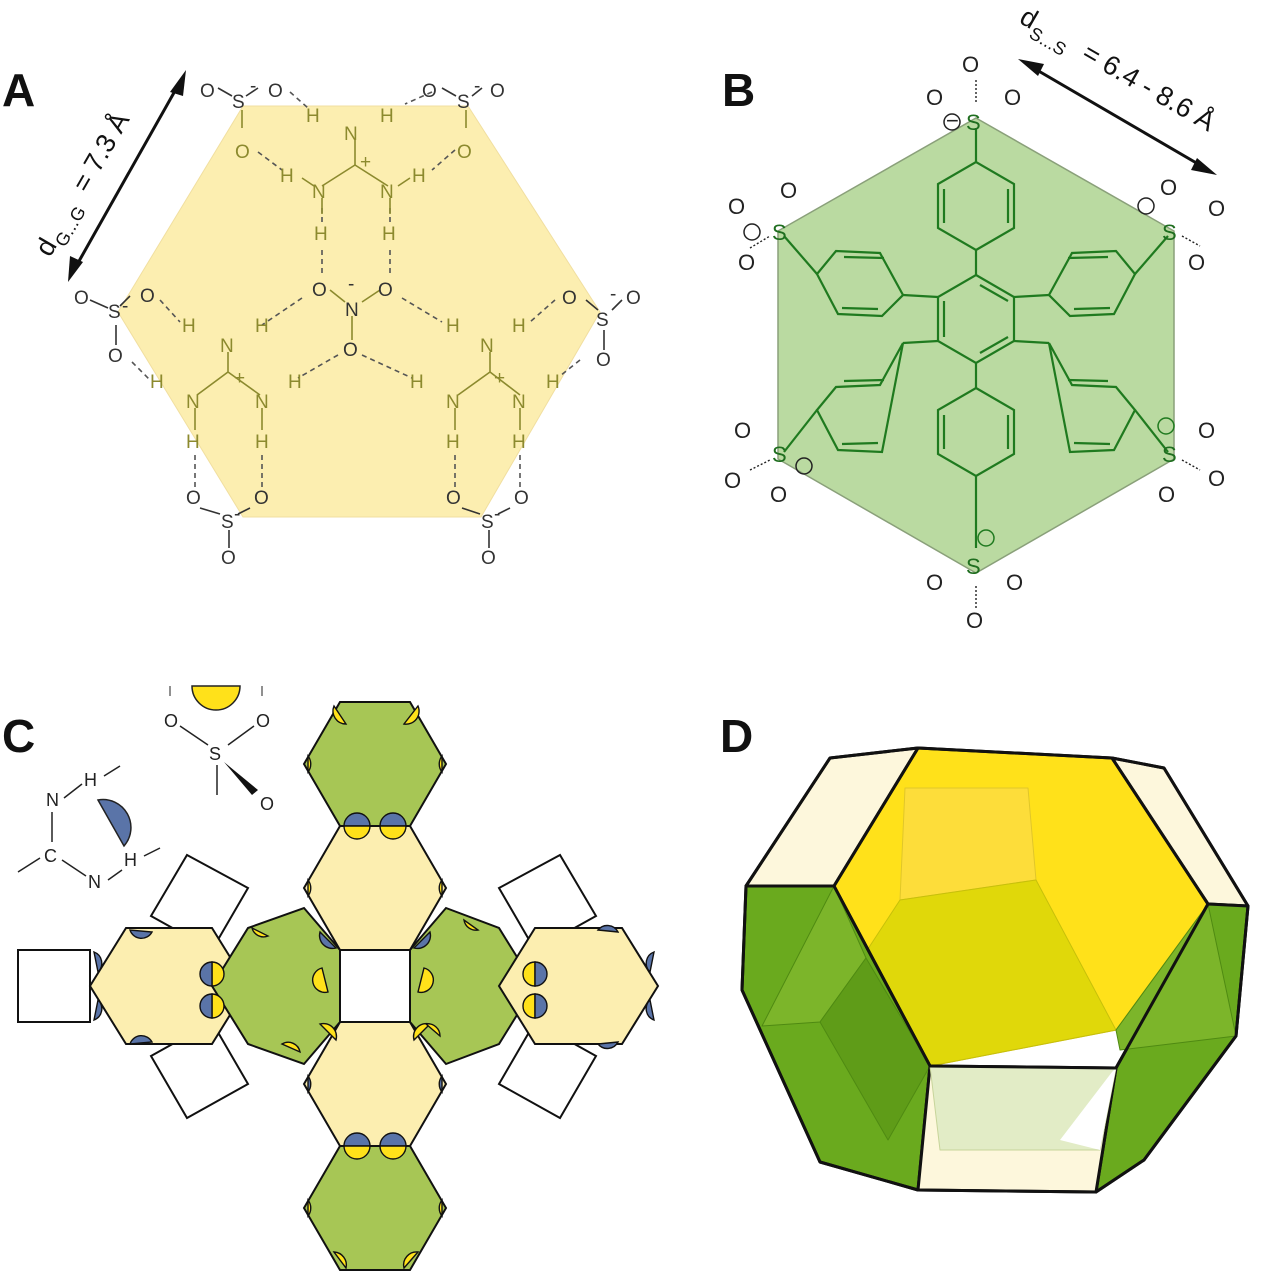 The image size is (1268, 1280). Describe the element at coordinates (18, 736) in the screenshot. I see `panel-c-label: C` at that location.